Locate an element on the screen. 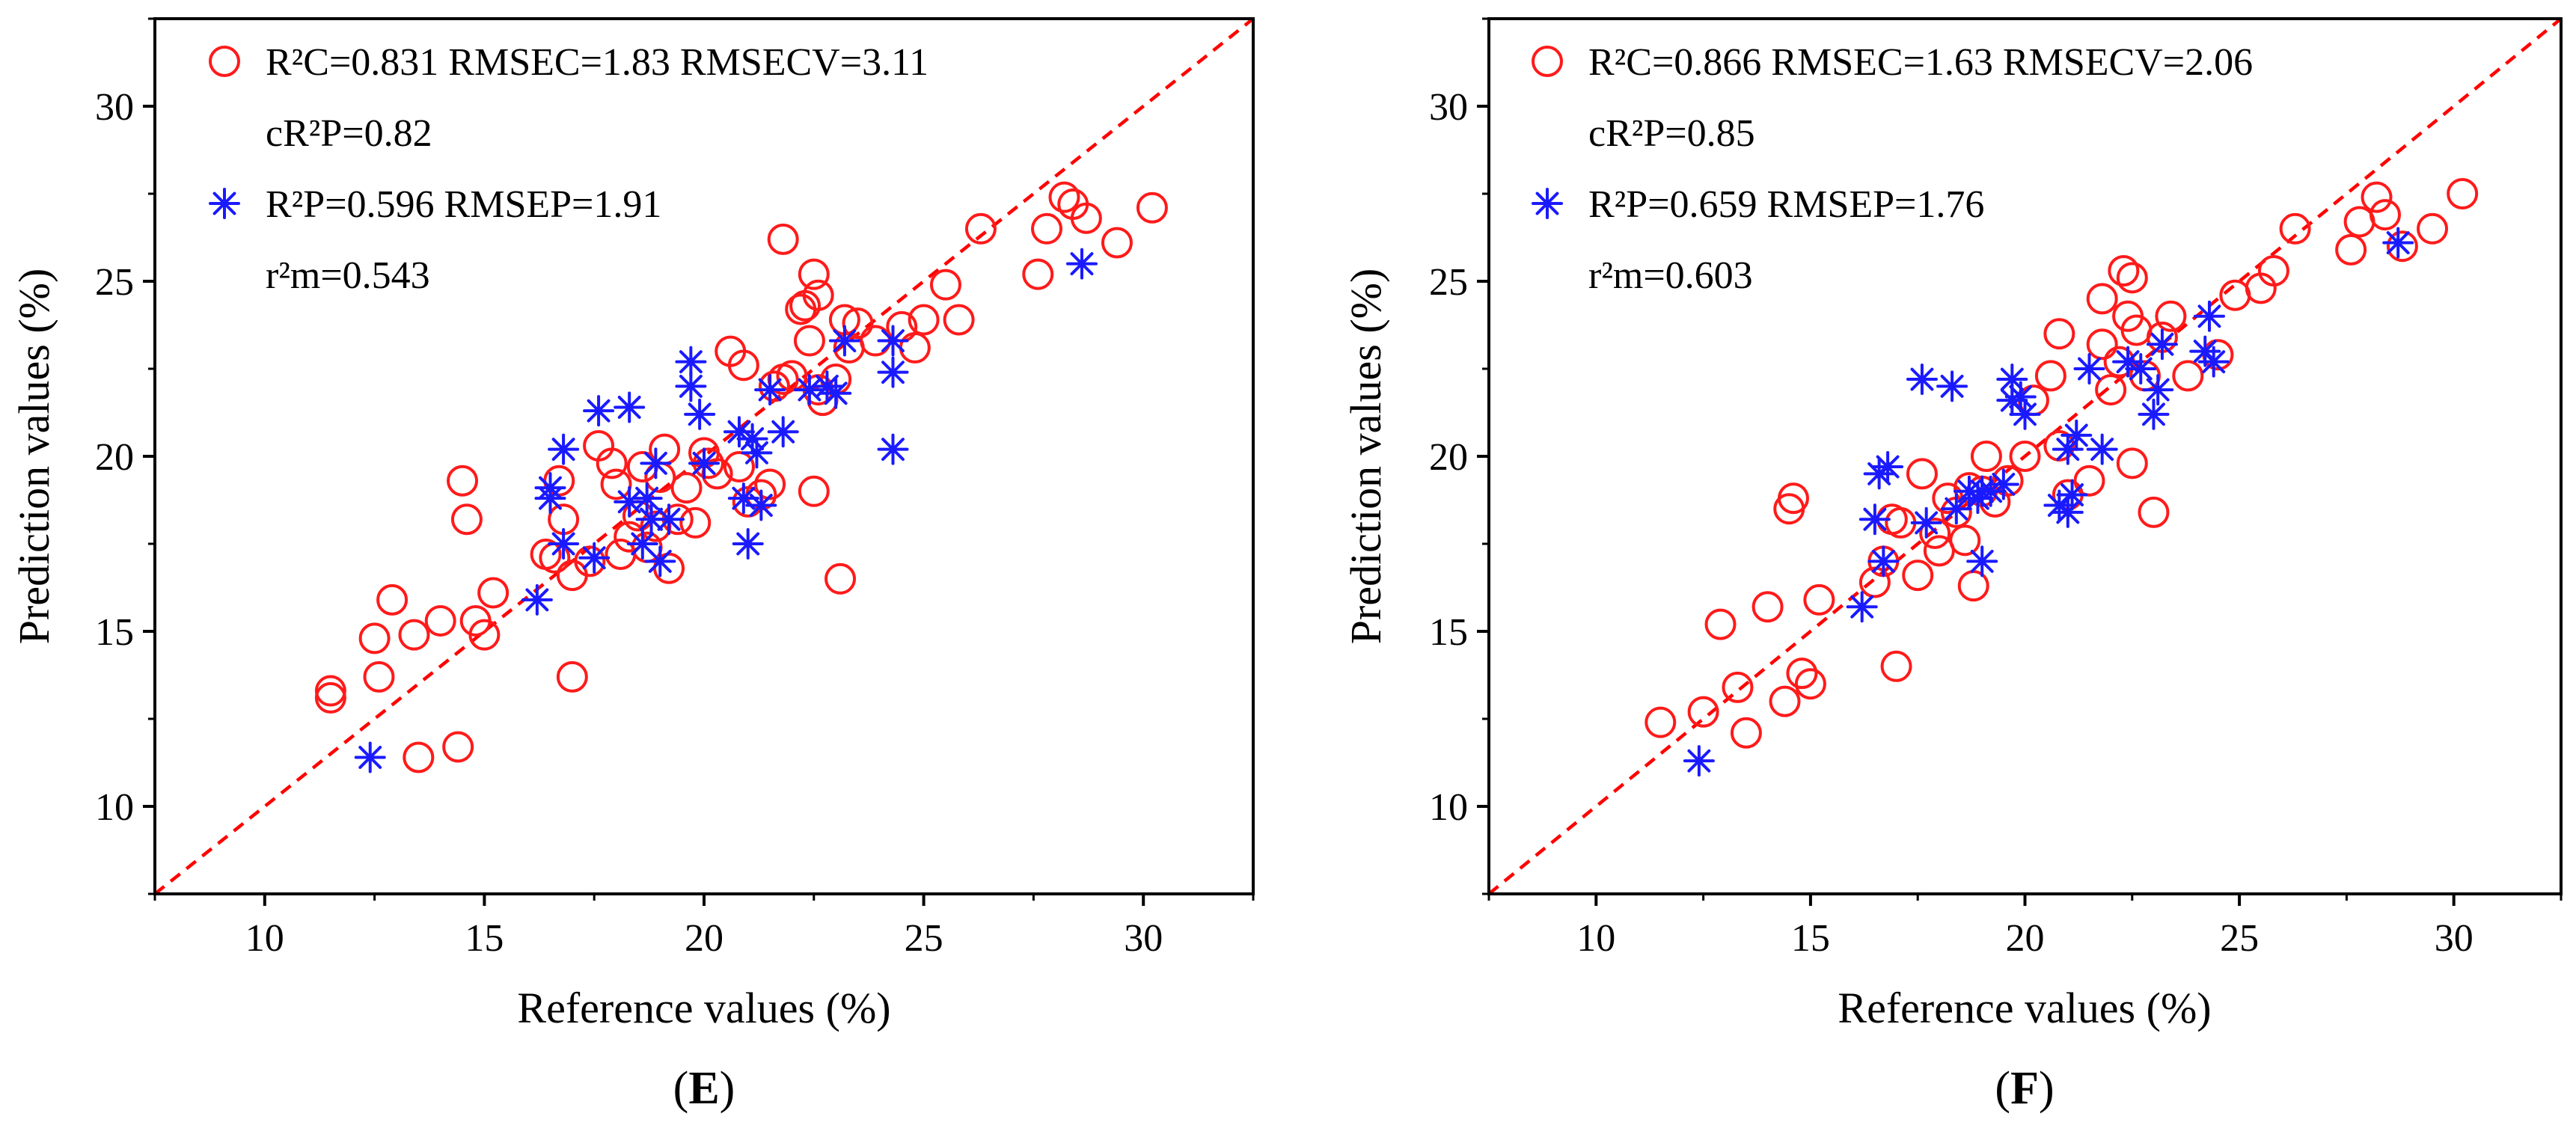  x-tick-label: 30 is located at coordinates (2454, 938).